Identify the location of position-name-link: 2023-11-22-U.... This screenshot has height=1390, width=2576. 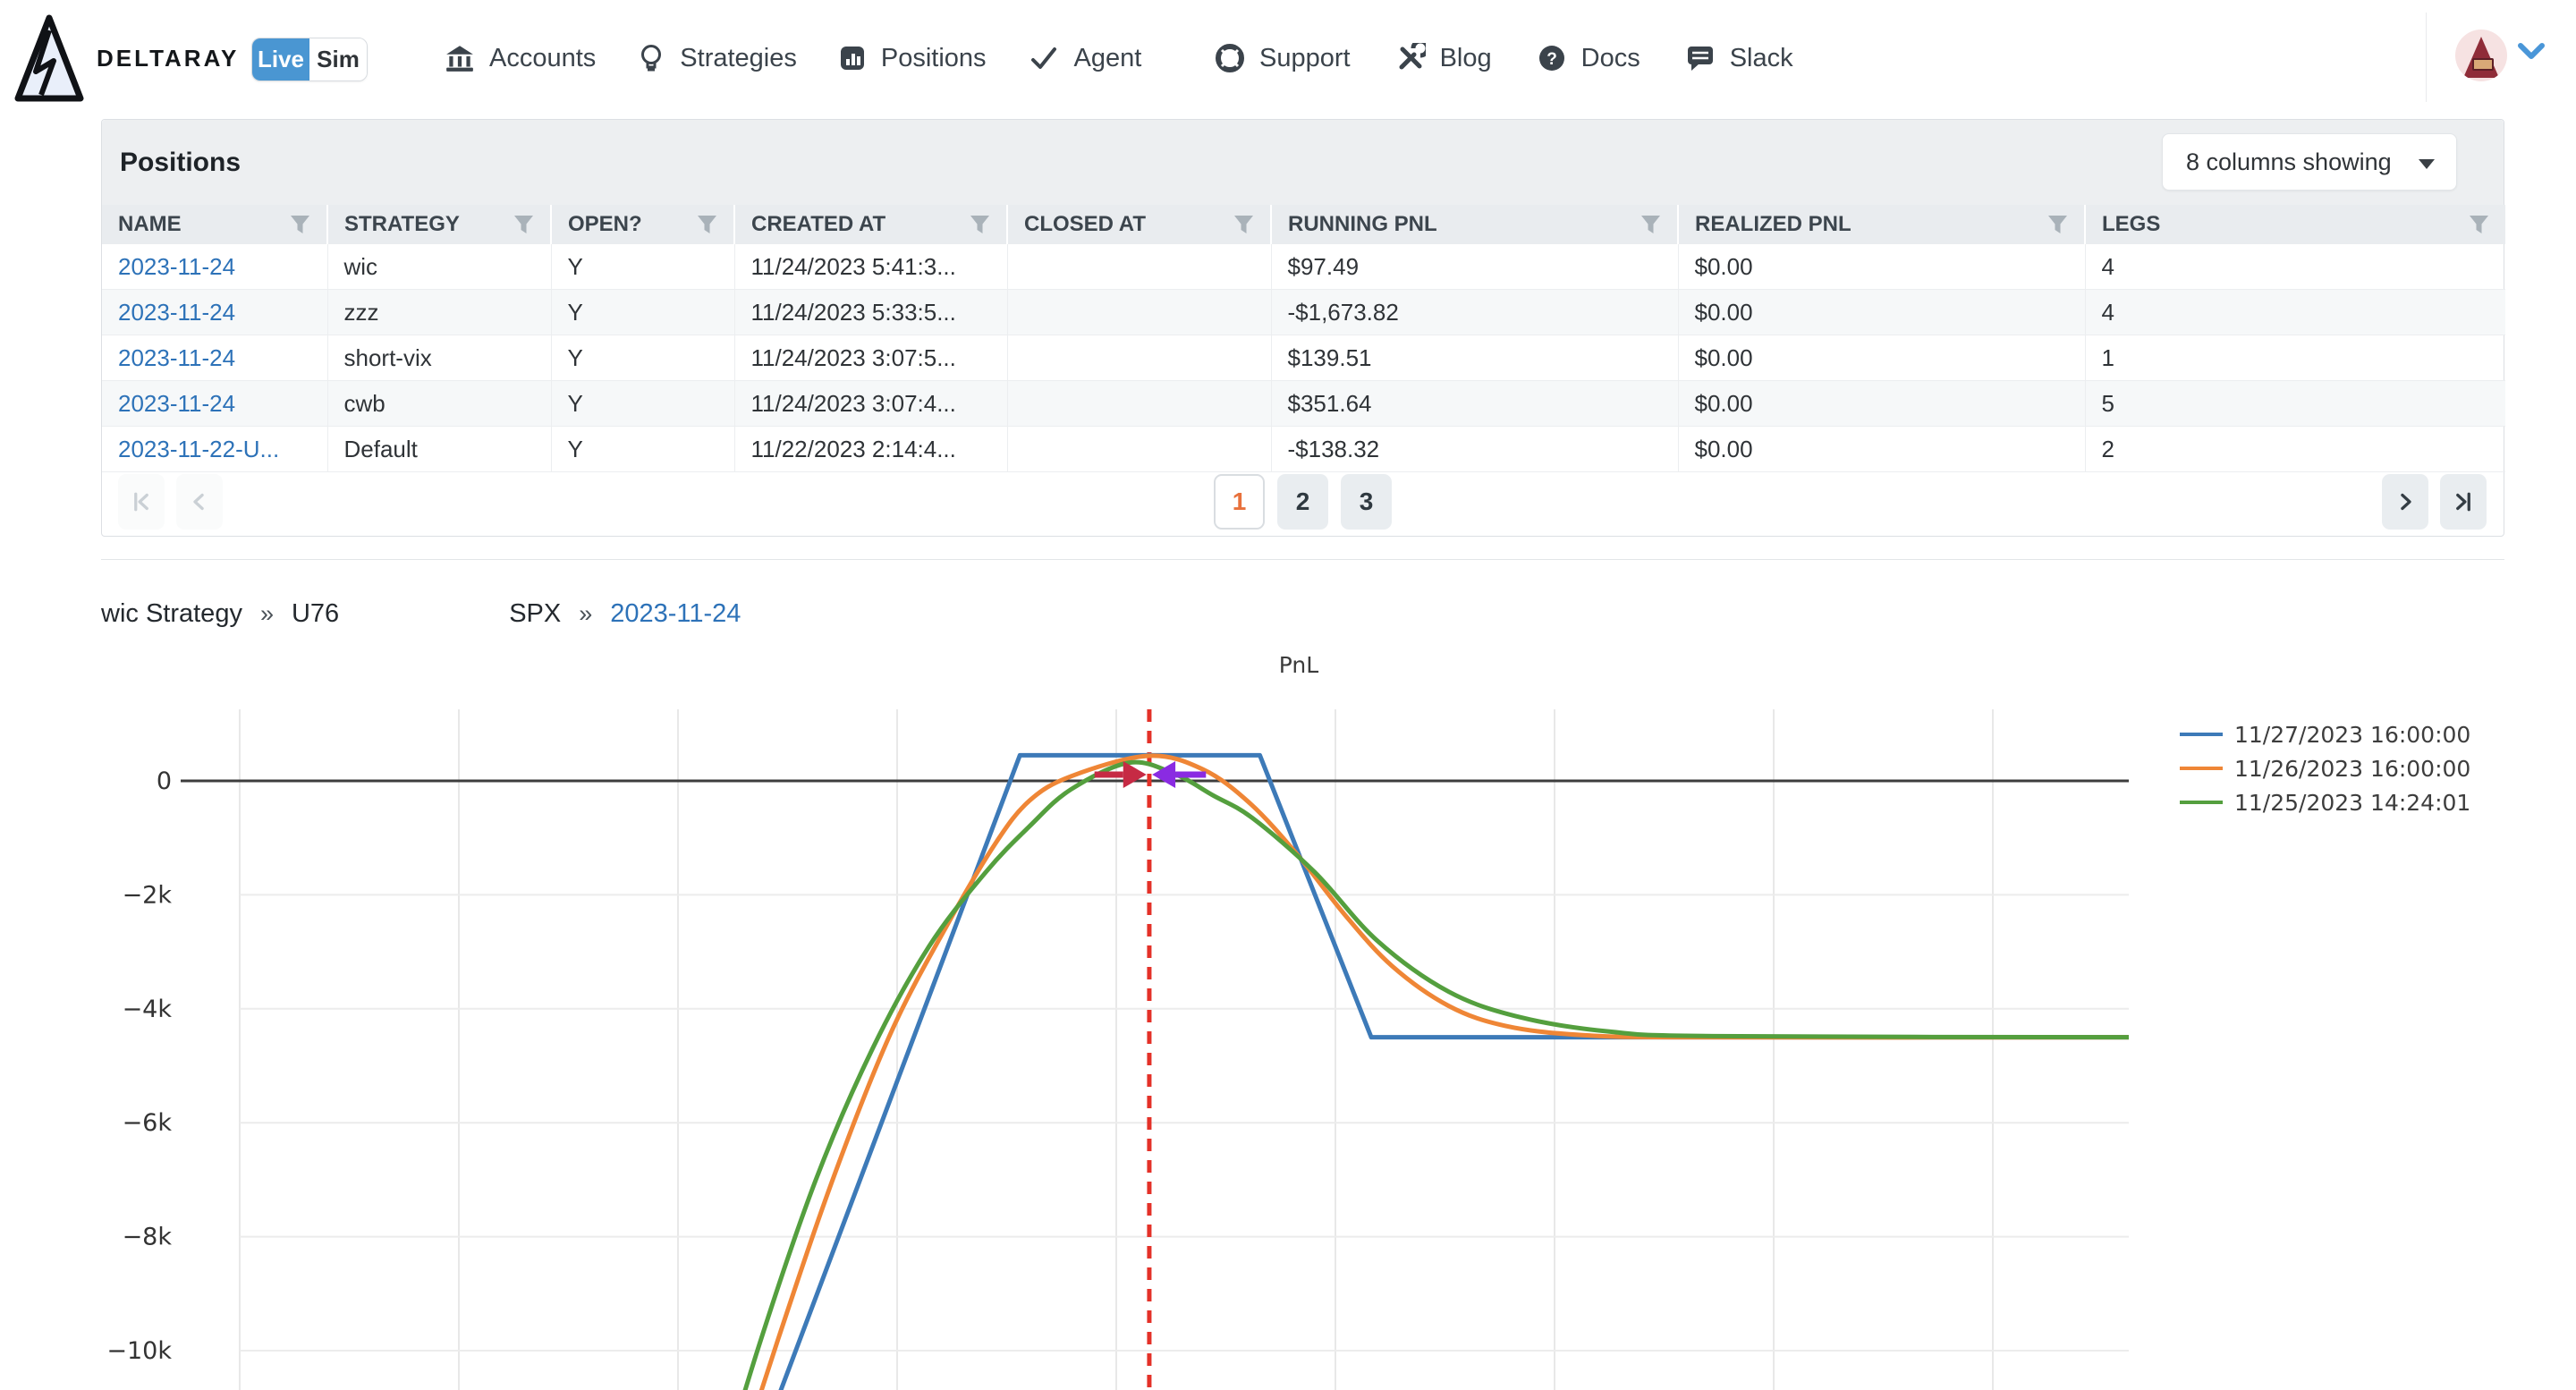
(199, 448).